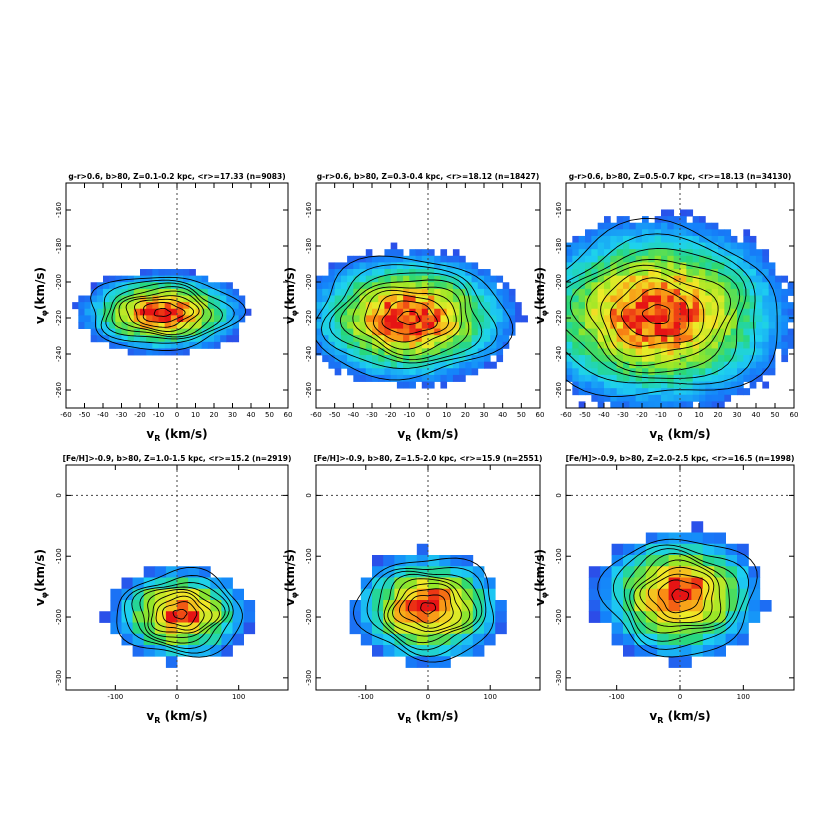  What do you see at coordinates (427, 435) in the screenshot?
I see `x-axis-label: vR (km/s)` at bounding box center [427, 435].